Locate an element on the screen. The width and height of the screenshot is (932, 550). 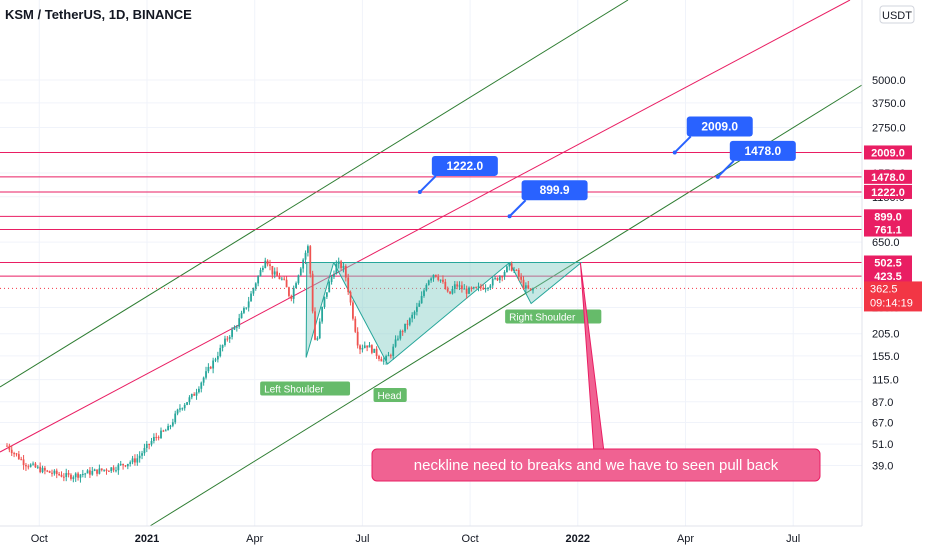
current-price-label: 362.5 is located at coordinates (884, 289).